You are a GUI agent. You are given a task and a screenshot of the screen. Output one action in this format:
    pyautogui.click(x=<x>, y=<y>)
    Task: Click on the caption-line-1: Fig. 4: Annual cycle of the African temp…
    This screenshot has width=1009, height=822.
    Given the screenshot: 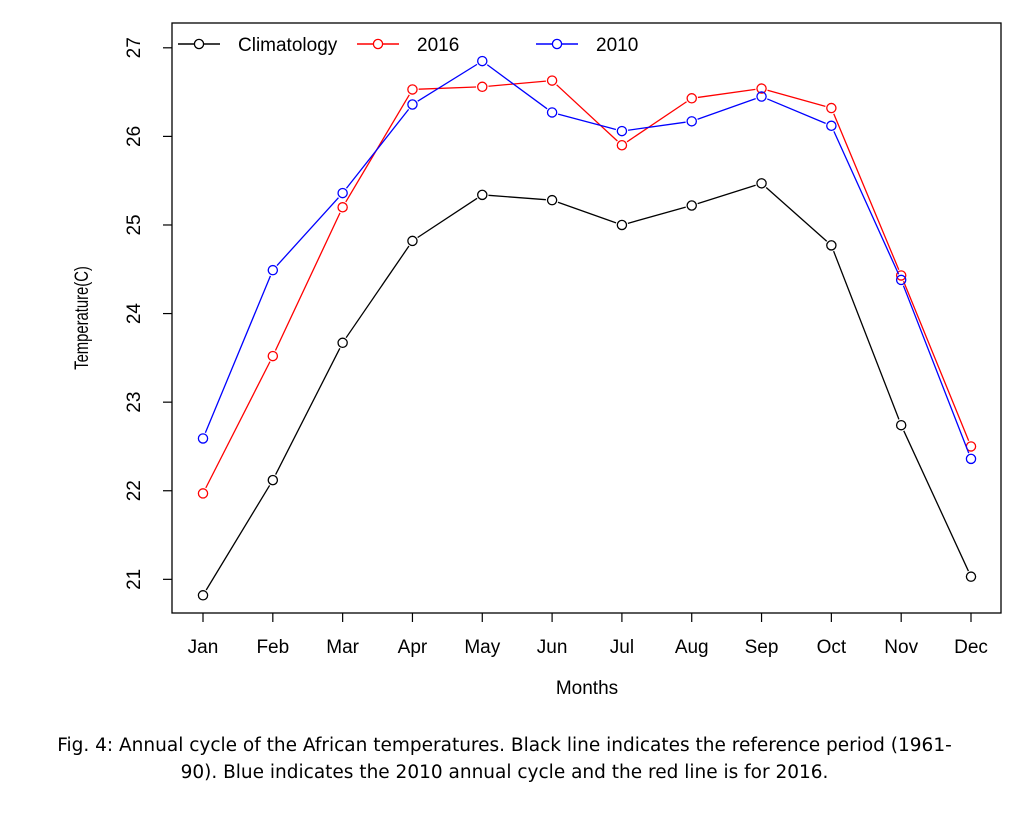 What is the action you would take?
    pyautogui.click(x=504, y=745)
    